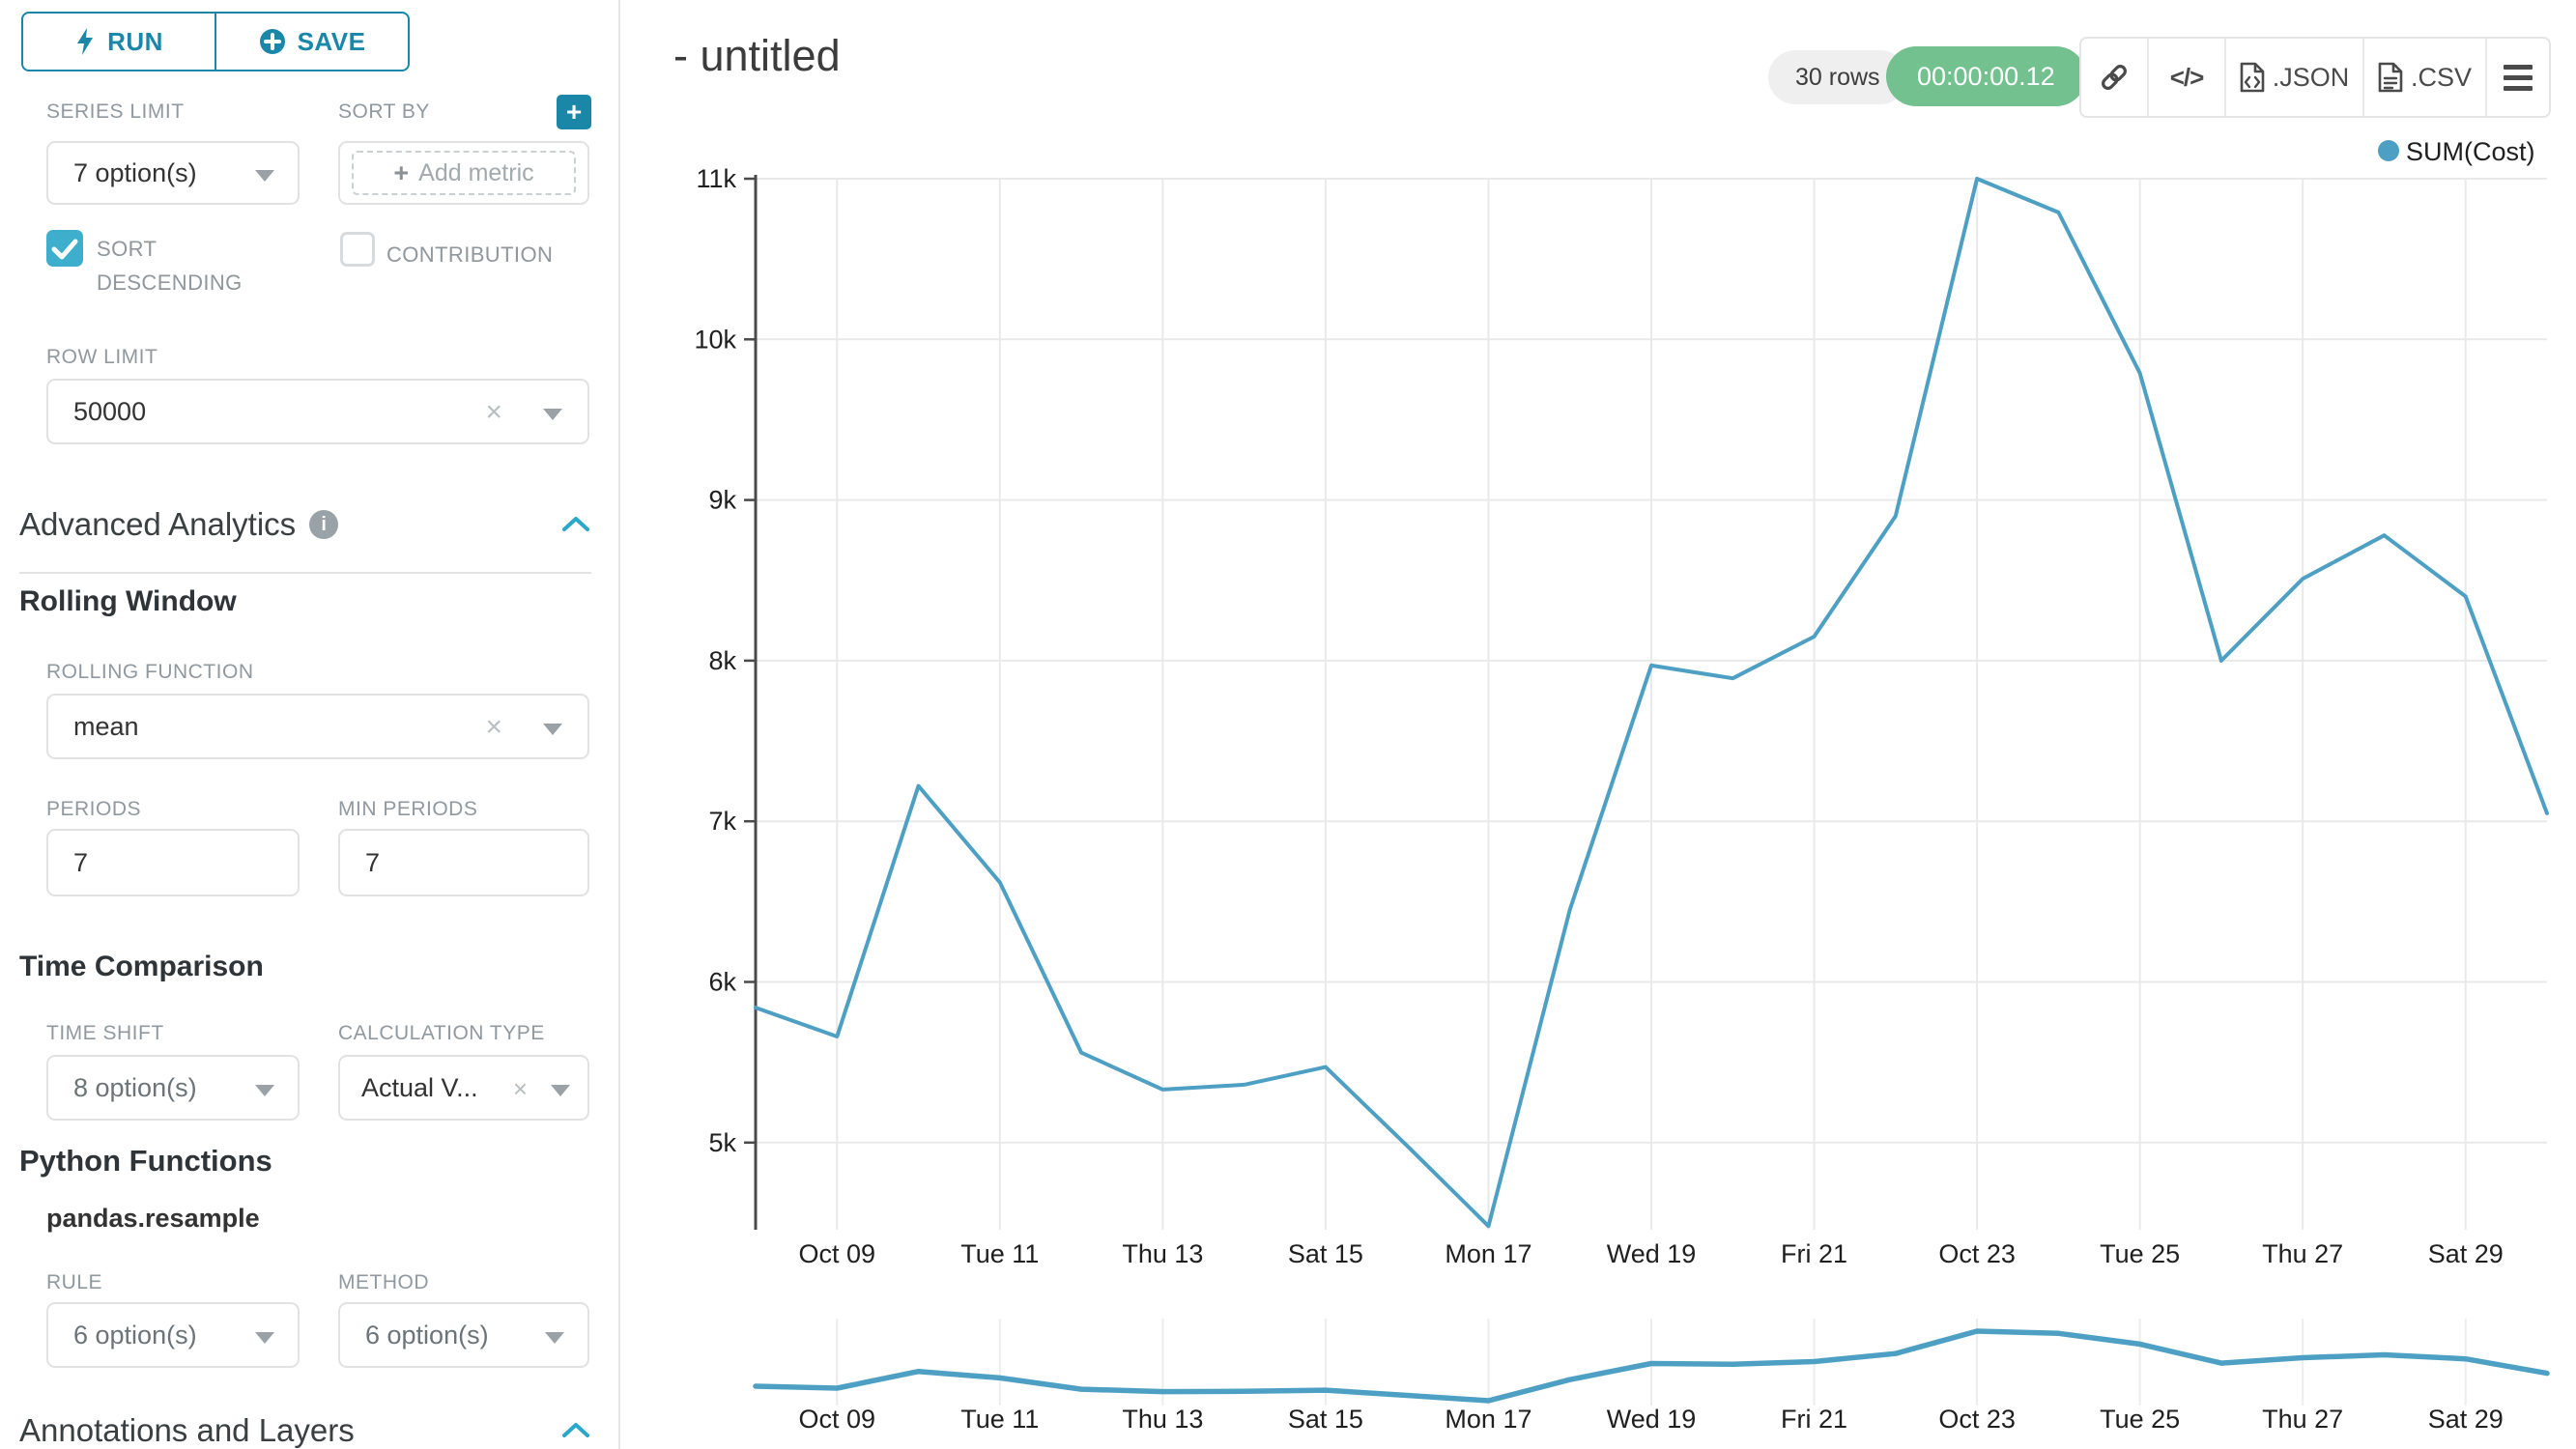 This screenshot has height=1449, width=2576. Describe the element at coordinates (715, 339) in the screenshot. I see `svg-text: 10k` at that location.